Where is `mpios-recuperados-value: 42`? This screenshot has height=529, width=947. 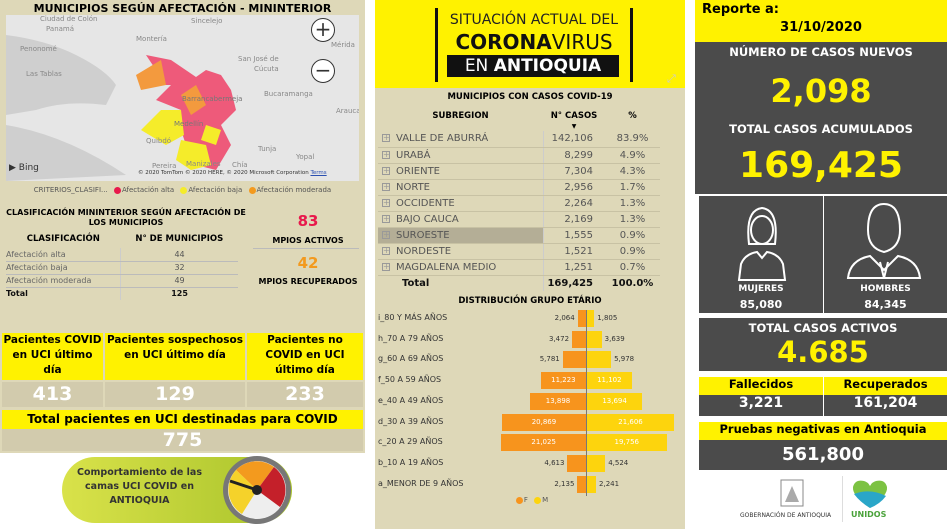
mpios-recuperados-value: 42 is located at coordinates (308, 263).